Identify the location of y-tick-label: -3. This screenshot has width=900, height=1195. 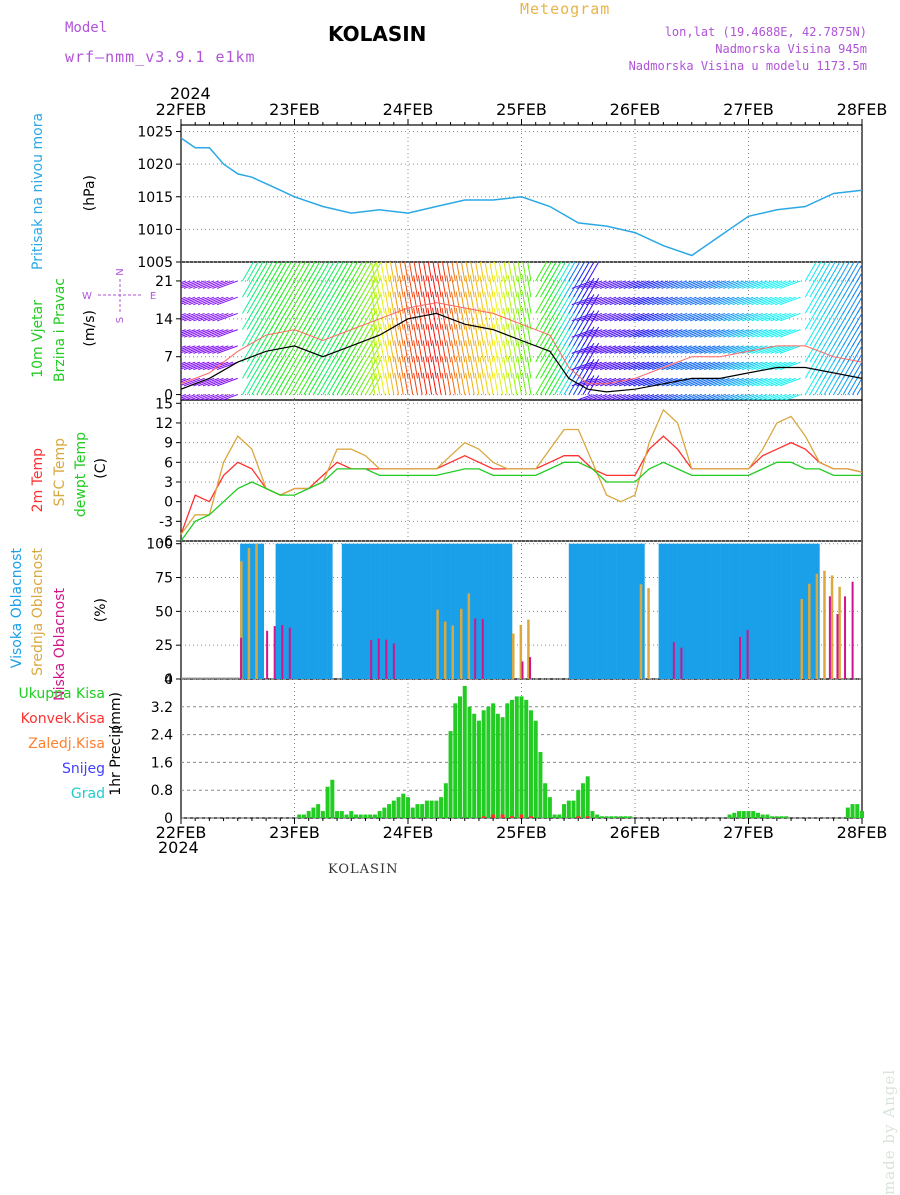
(166, 522).